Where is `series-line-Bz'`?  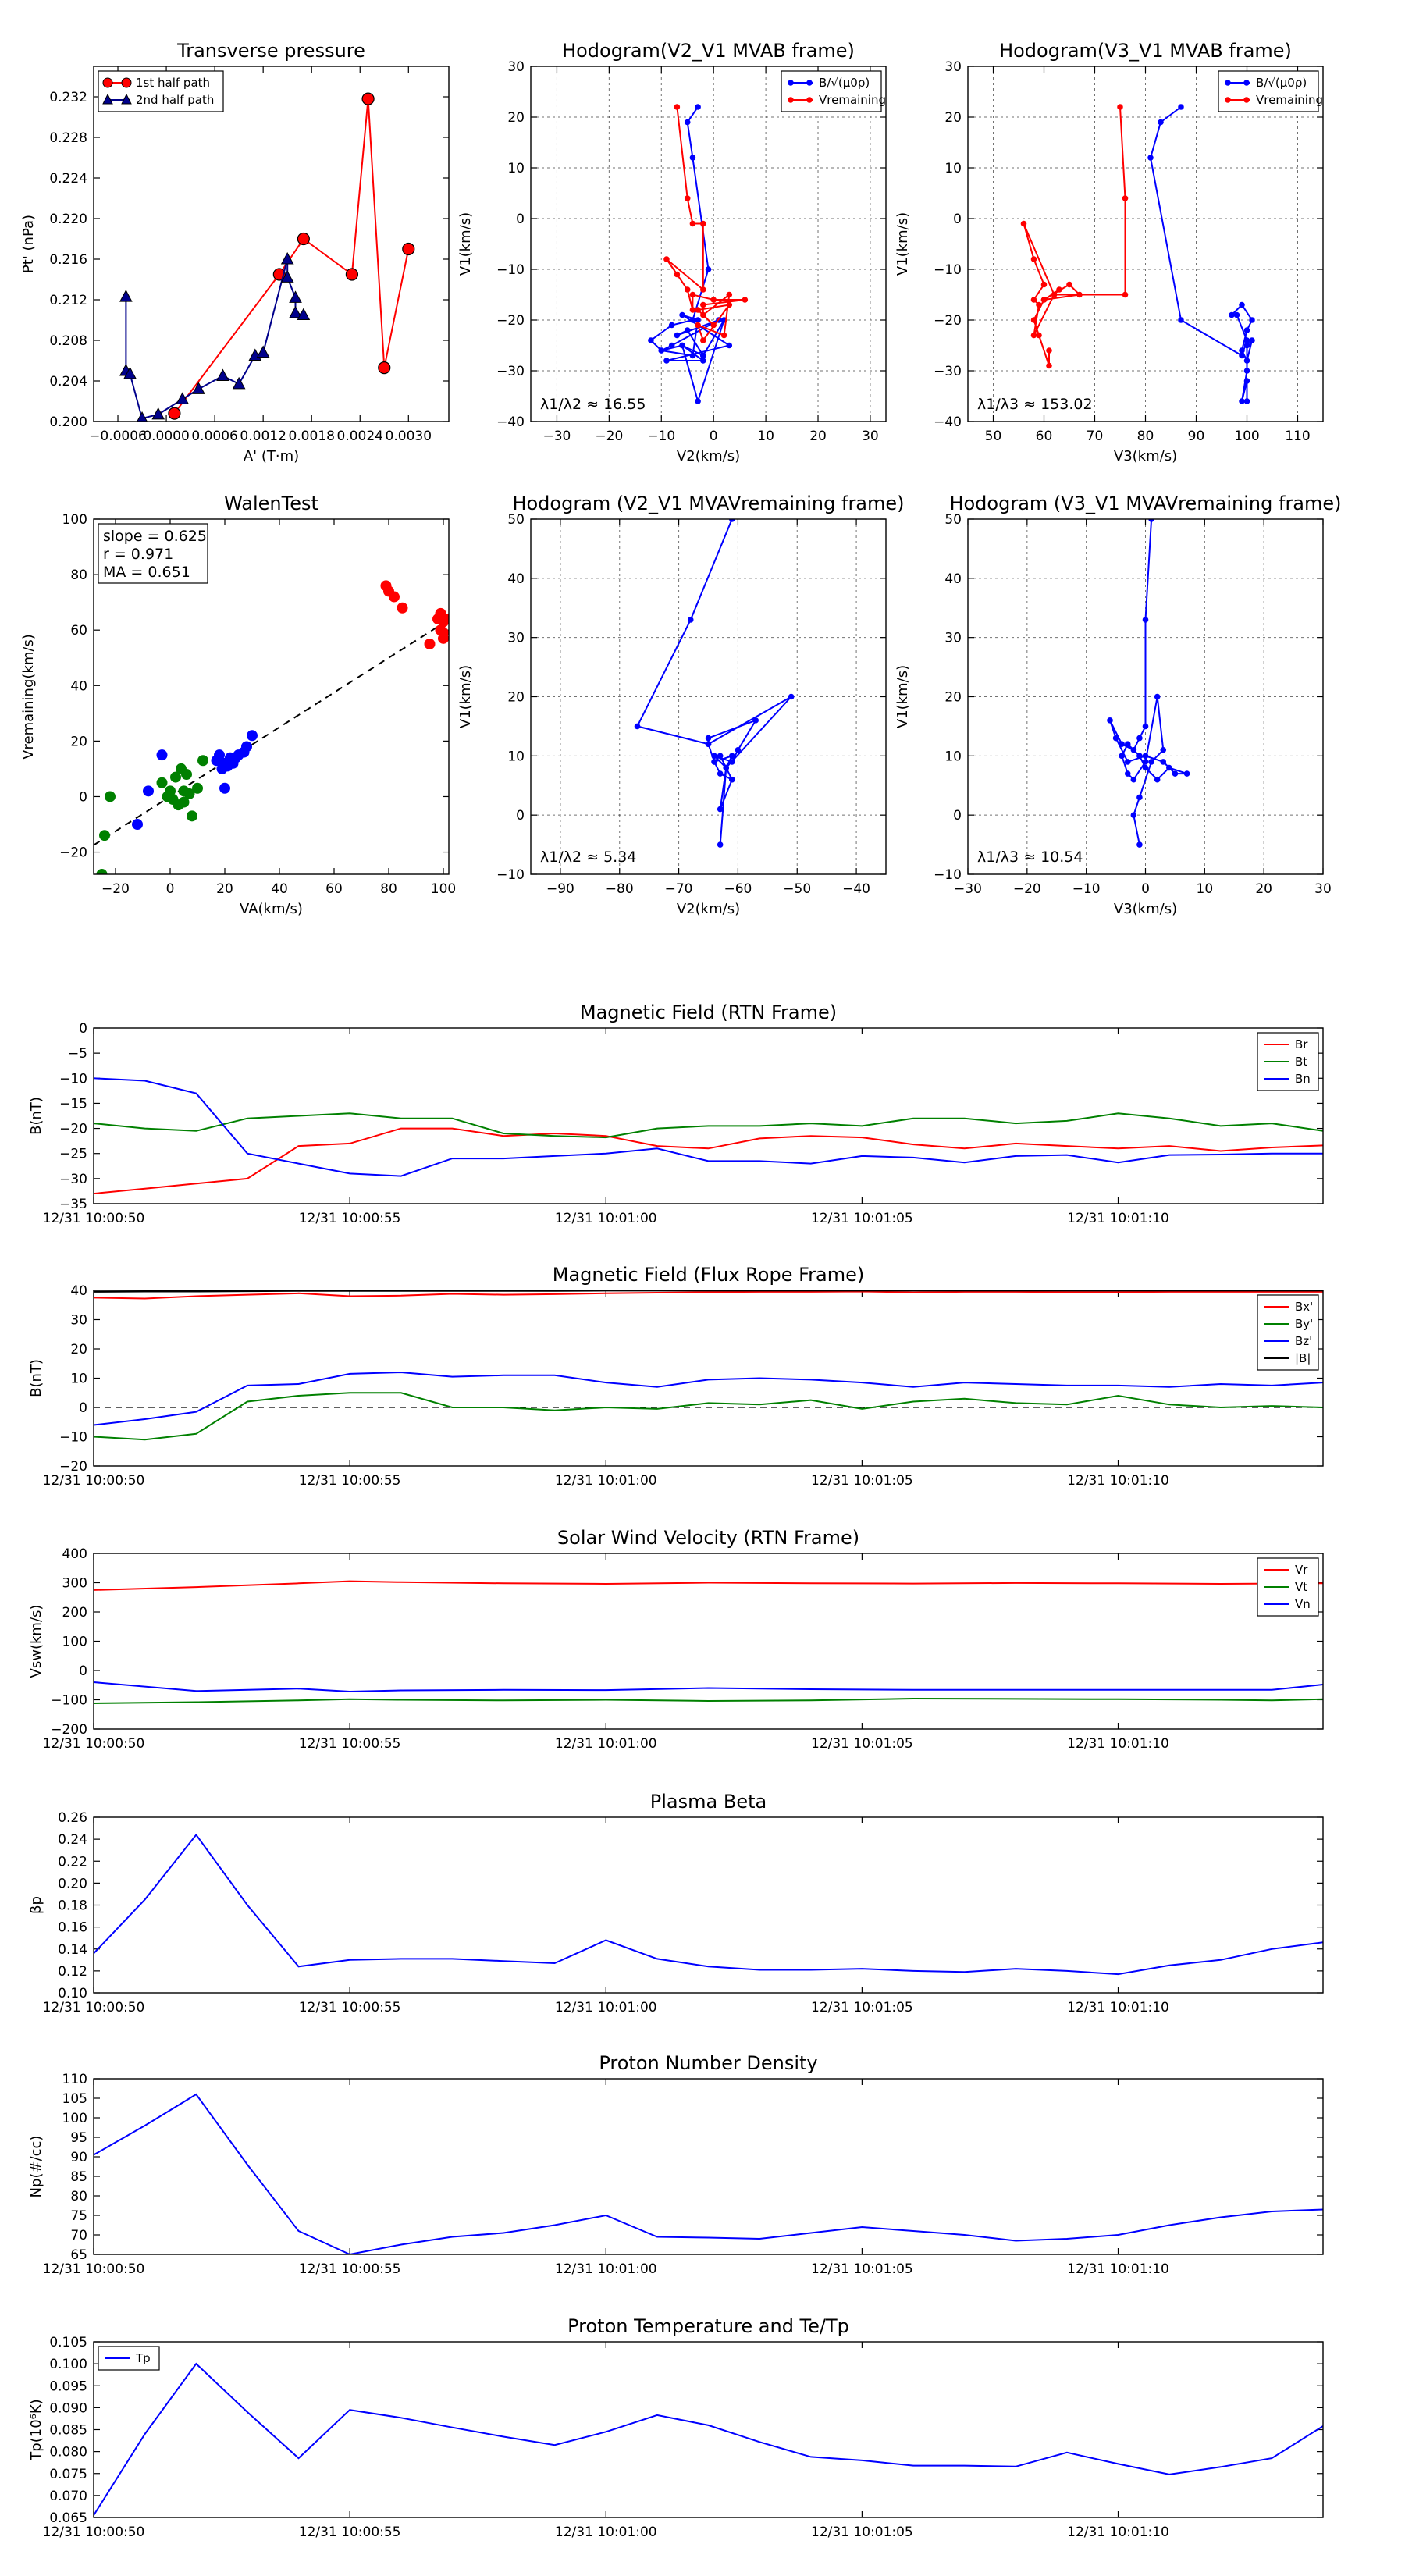
series-line-Bz' is located at coordinates (709, 1398).